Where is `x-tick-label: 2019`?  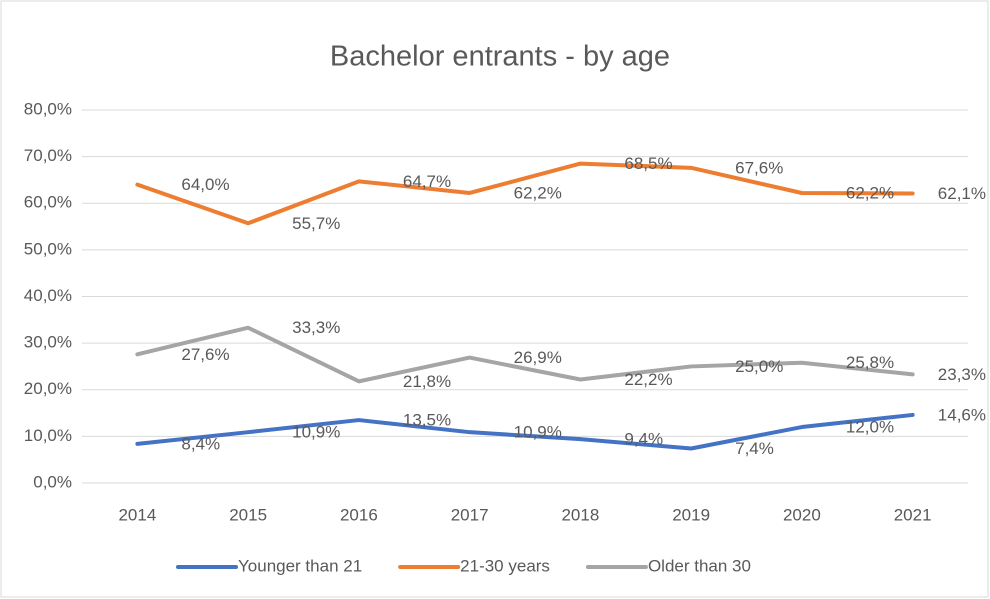 x-tick-label: 2019 is located at coordinates (691, 514).